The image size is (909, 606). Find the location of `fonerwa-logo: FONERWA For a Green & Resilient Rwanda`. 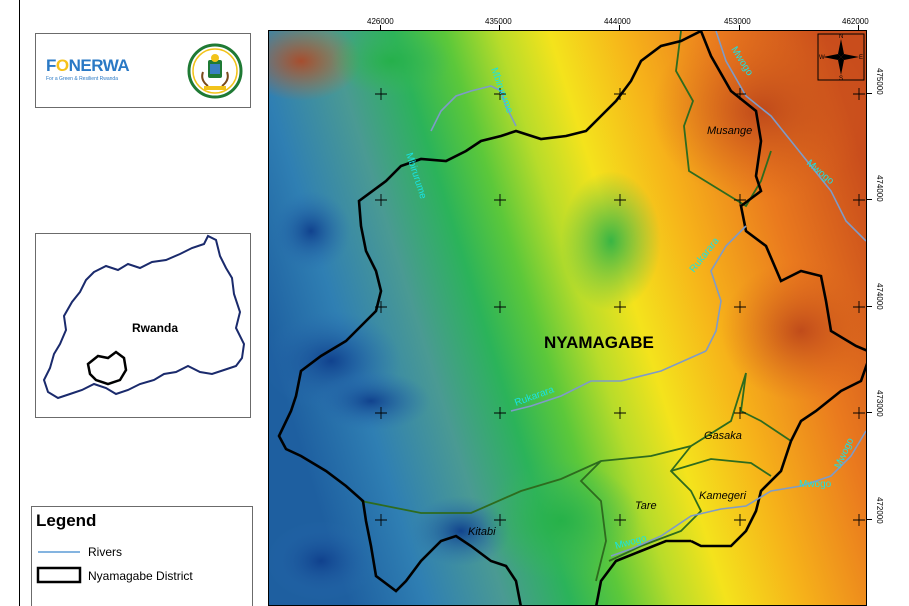

fonerwa-logo: FONERWA For a Green & Resilient Rwanda is located at coordinates (88, 69).